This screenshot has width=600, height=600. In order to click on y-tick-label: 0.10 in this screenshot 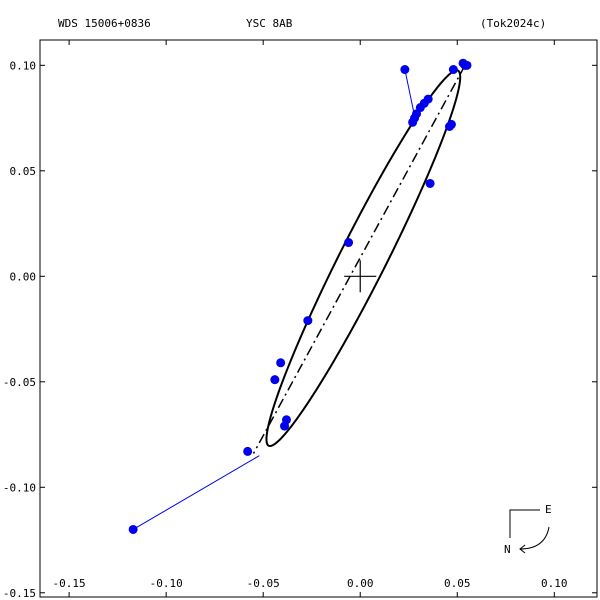, I will do `click(23, 65)`.